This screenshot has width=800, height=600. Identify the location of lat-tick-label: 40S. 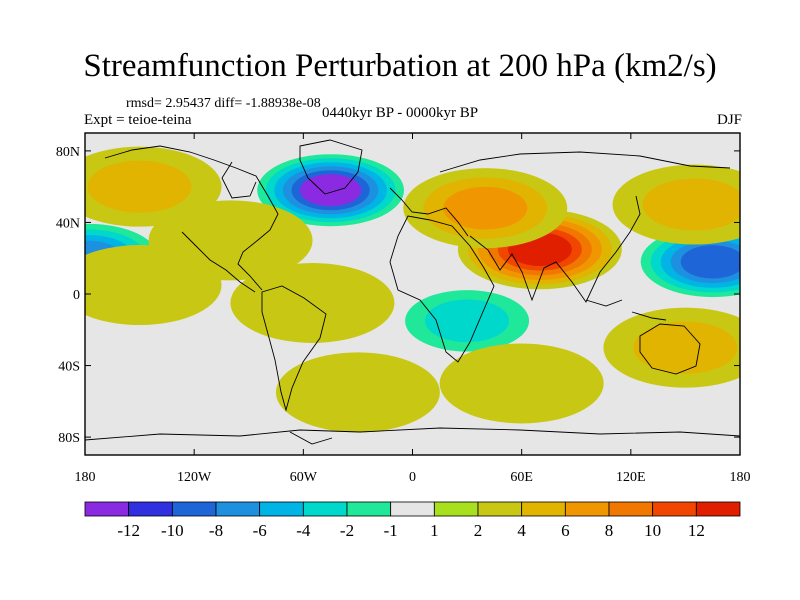
(69, 367).